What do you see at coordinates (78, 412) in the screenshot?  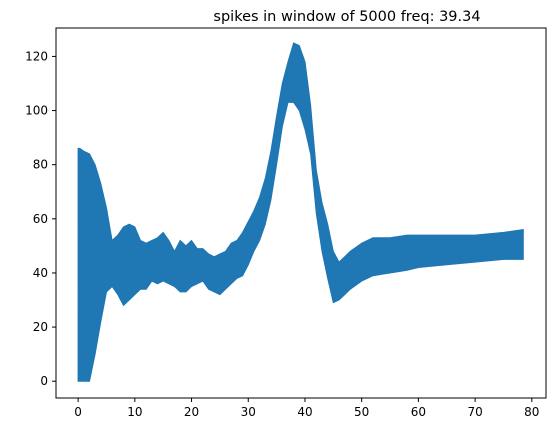 I see `x-tick-label-0: 0` at bounding box center [78, 412].